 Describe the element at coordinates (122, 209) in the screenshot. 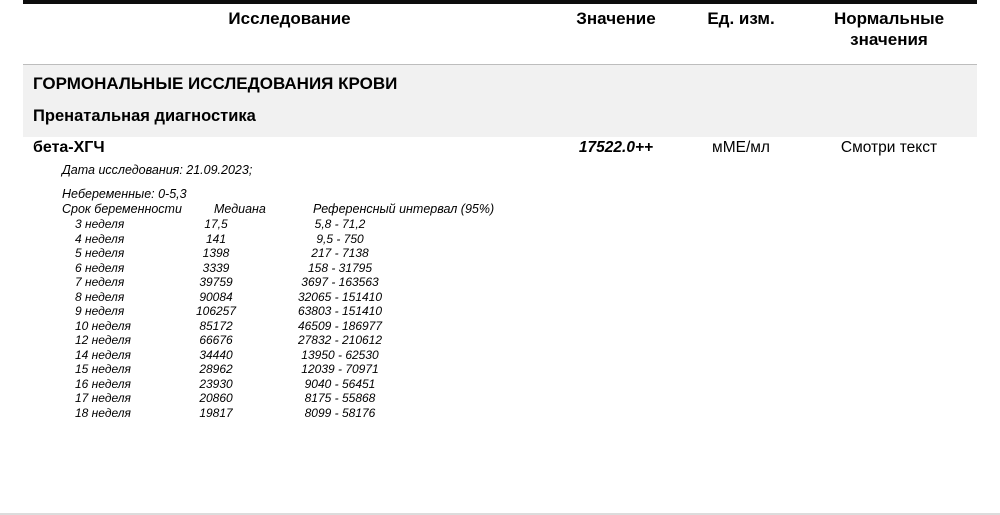

I see `ref-col-term: Срок беременности` at that location.